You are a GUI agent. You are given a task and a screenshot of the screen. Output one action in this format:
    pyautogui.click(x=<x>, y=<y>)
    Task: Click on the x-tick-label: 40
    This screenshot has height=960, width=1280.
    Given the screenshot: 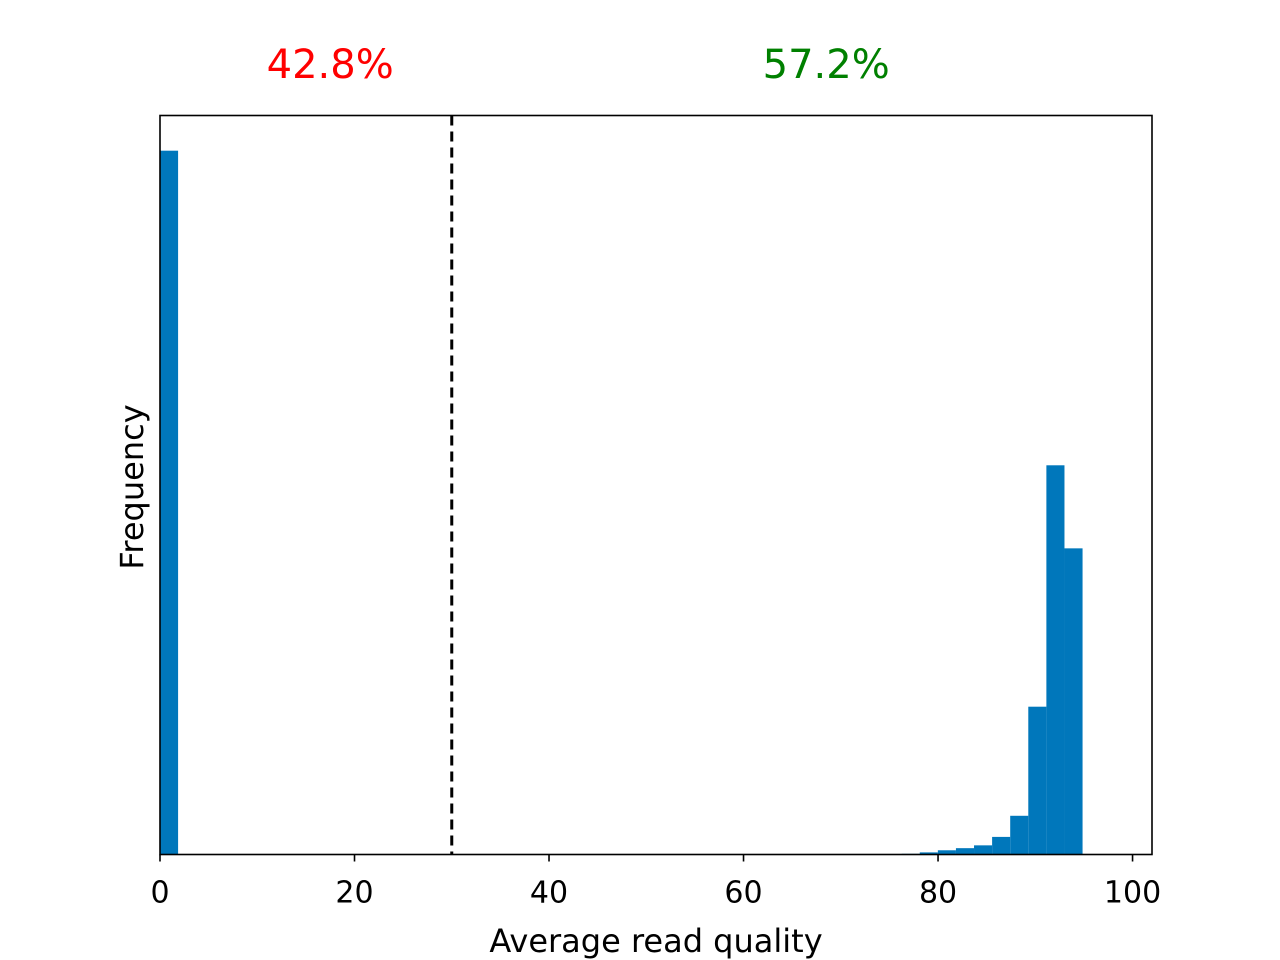 What is the action you would take?
    pyautogui.click(x=549, y=893)
    